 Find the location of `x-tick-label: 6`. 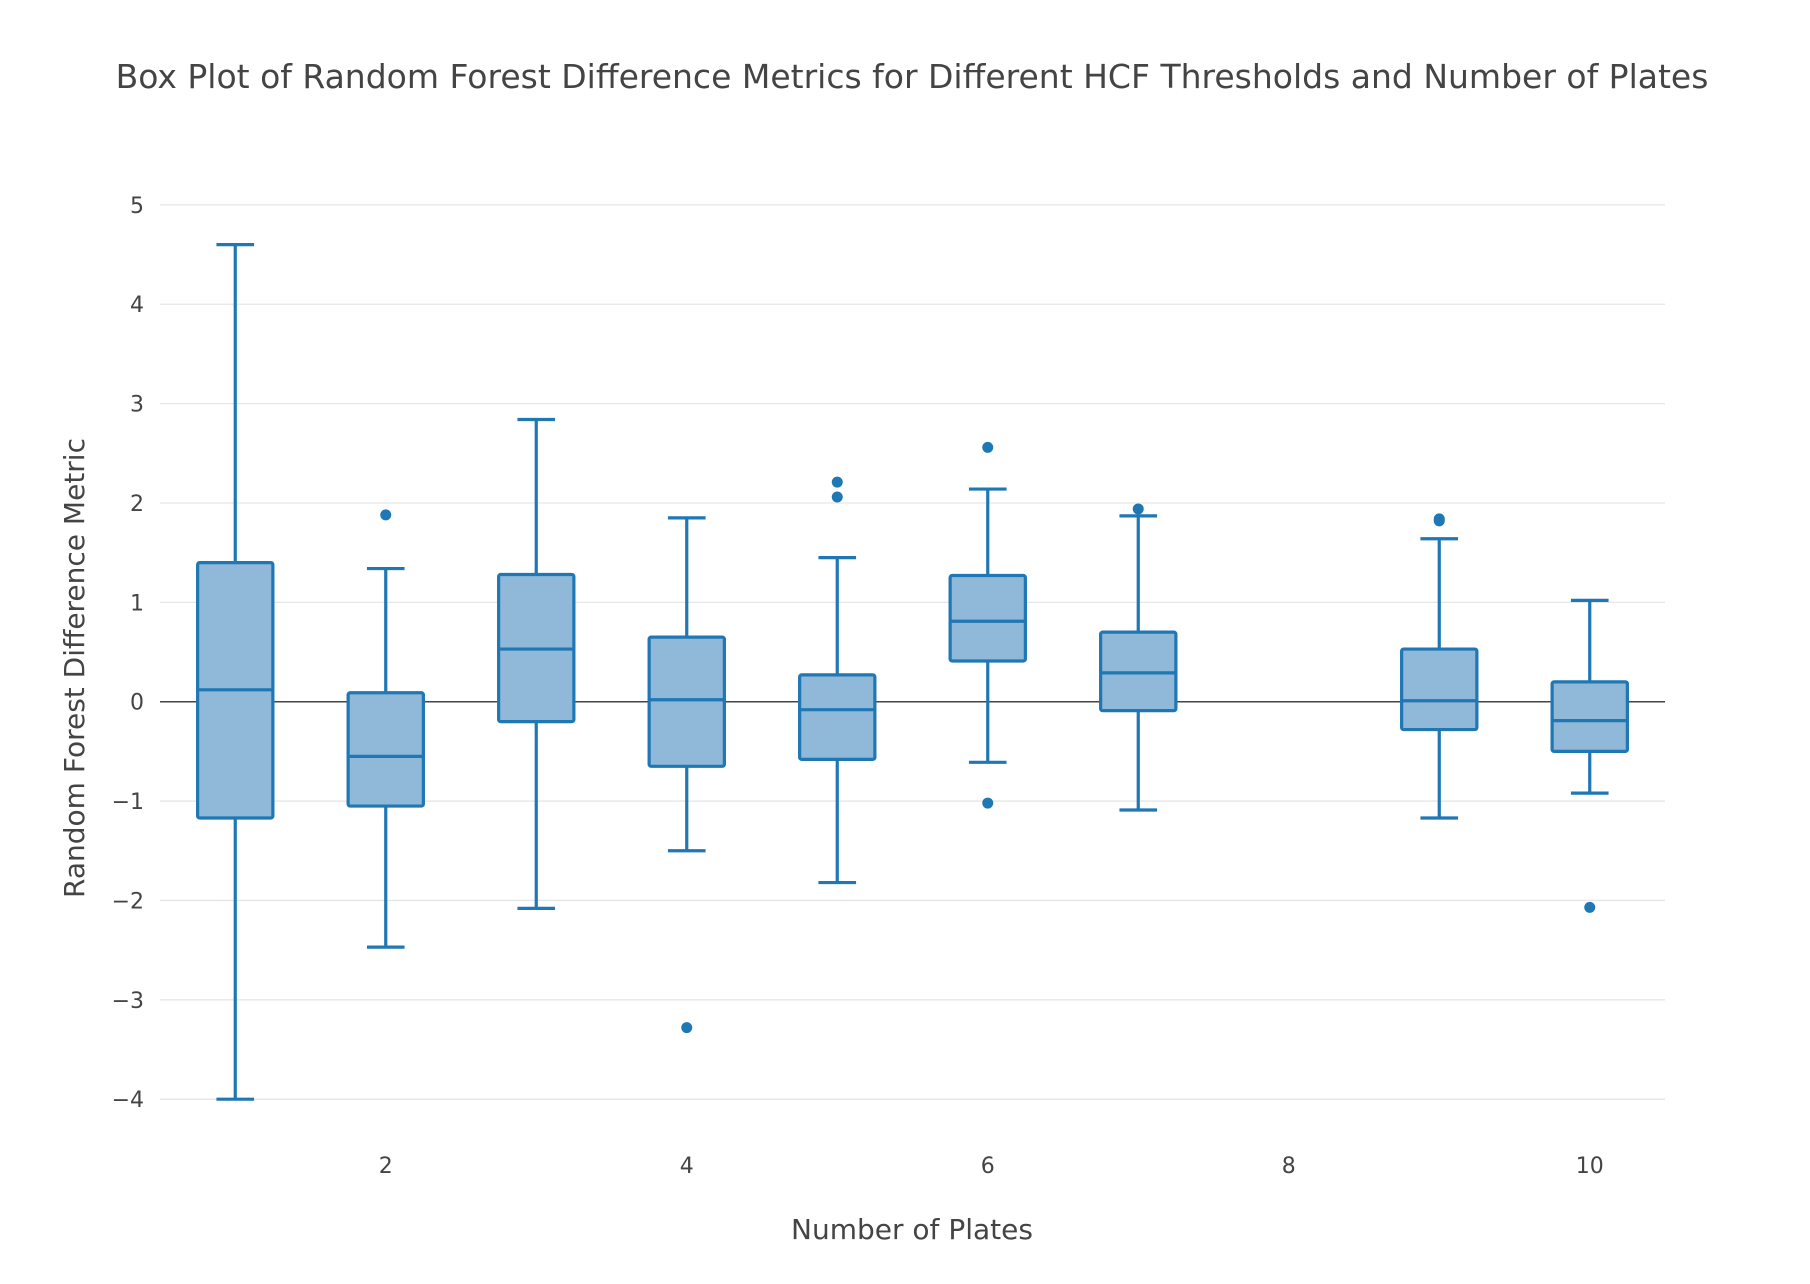

x-tick-label: 6 is located at coordinates (988, 1166).